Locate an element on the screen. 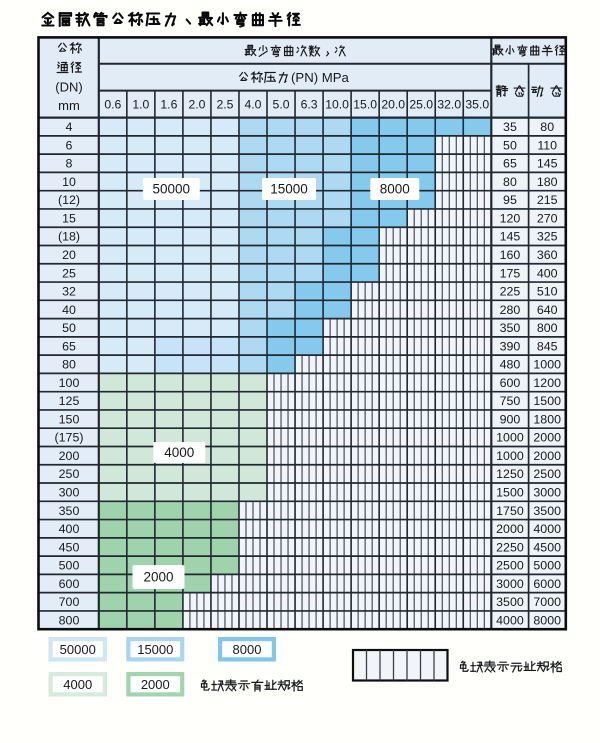 The height and width of the screenshot is (743, 600). svg-text: 1200 is located at coordinates (547, 383).